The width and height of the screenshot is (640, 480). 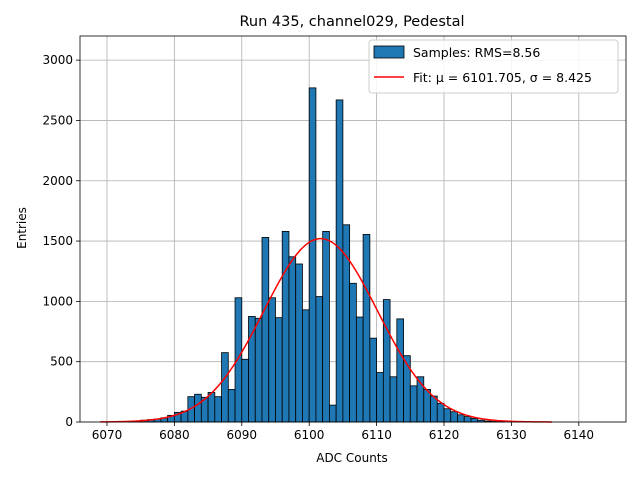 What do you see at coordinates (57, 60) in the screenshot?
I see `y-tick-label: 3000` at bounding box center [57, 60].